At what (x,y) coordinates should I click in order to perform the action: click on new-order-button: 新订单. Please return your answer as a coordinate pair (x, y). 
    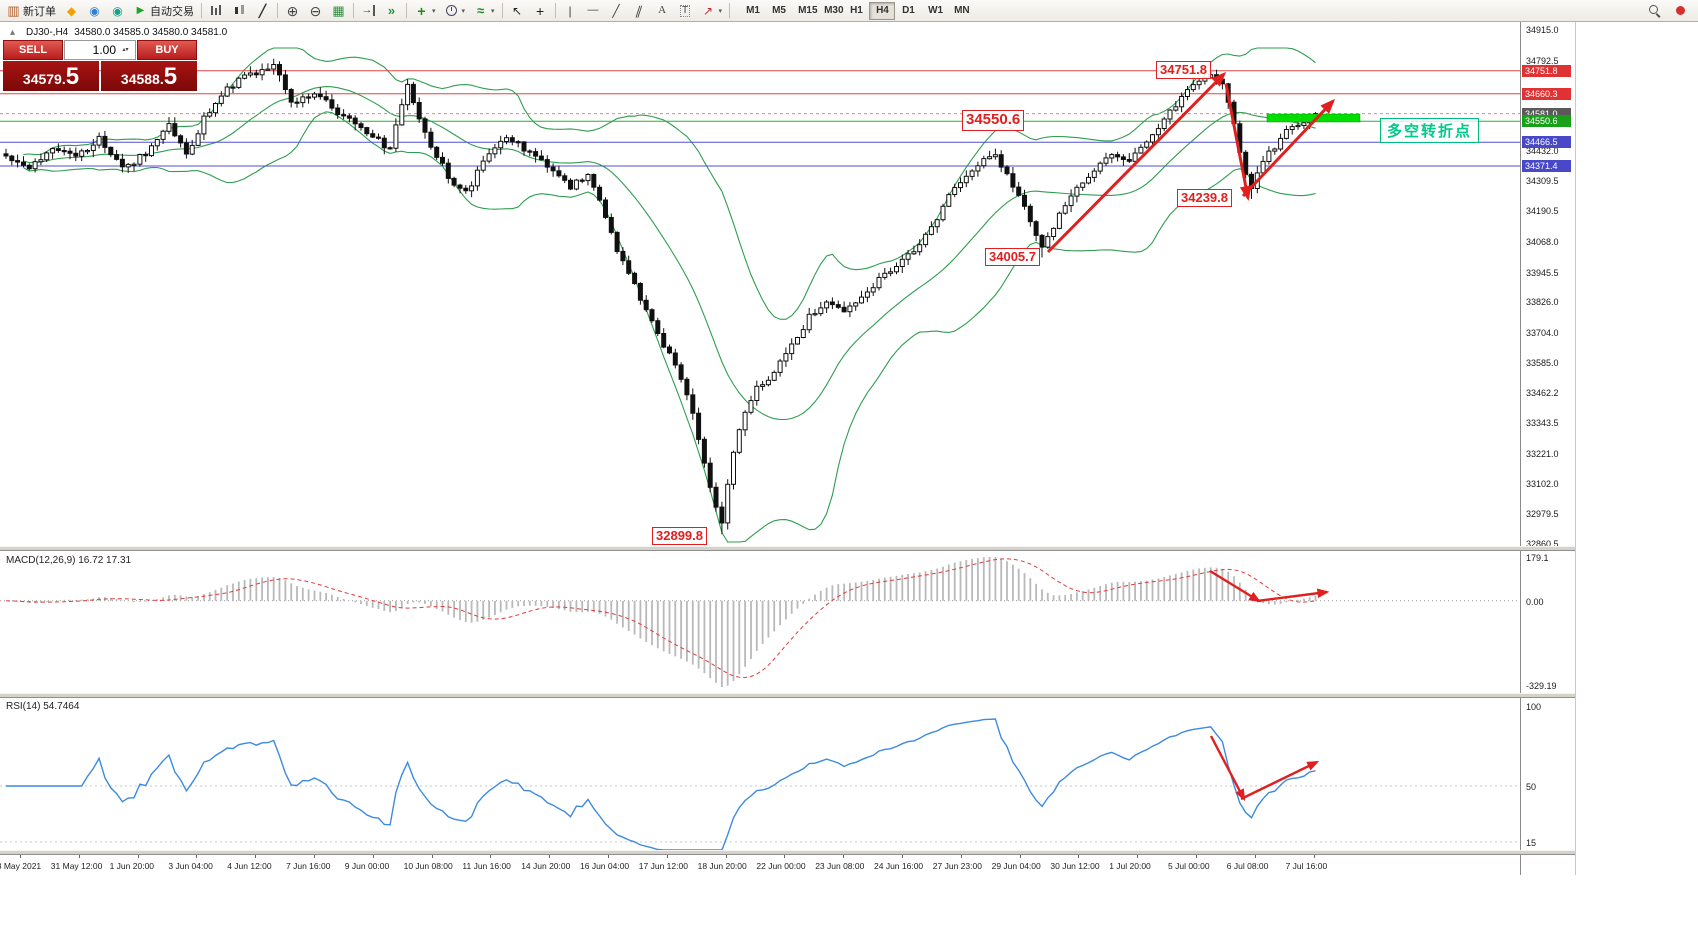
    Looking at the image, I should click on (31, 10).